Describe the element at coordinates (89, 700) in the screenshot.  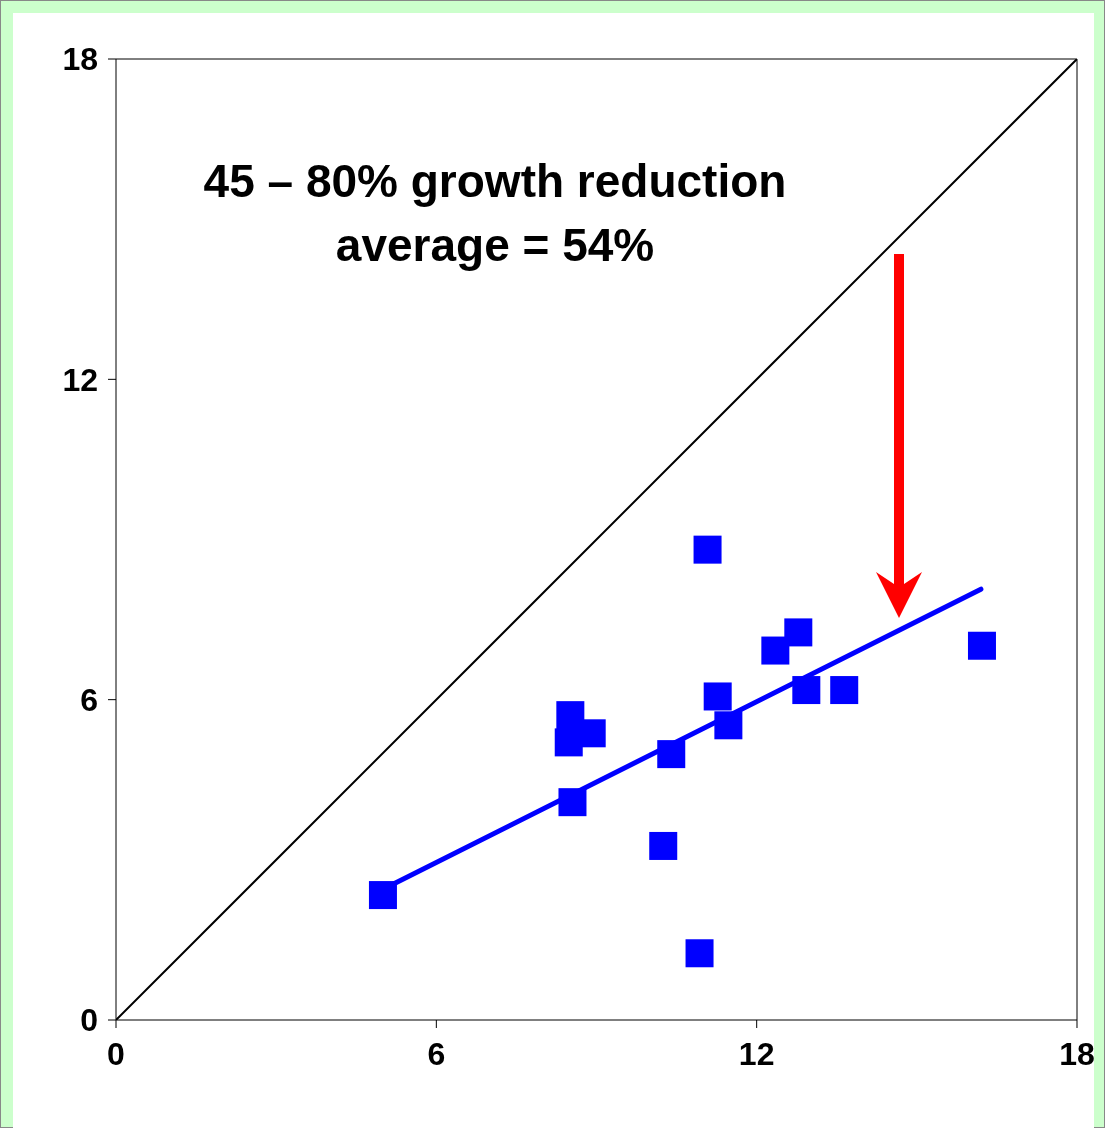
I see `y-tick-label: 6` at that location.